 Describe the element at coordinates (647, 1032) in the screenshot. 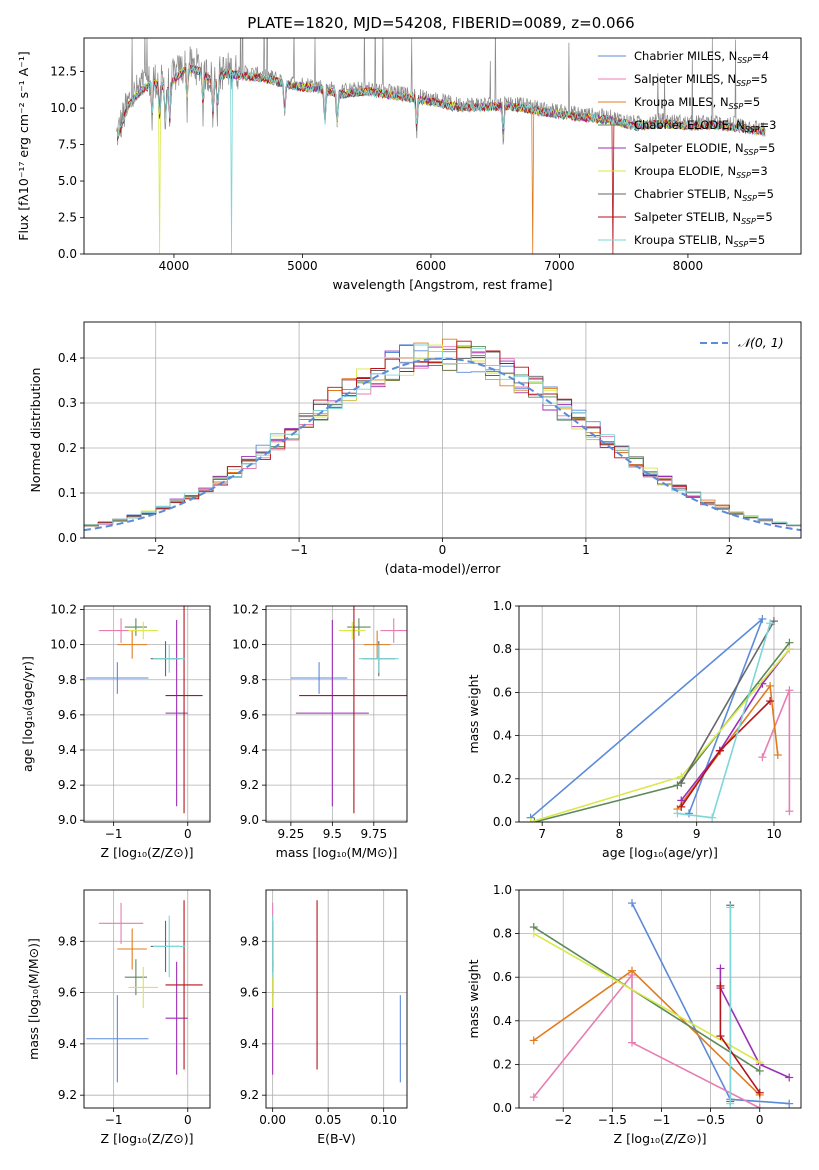

I see `weight-line-kroupa_miles` at that location.